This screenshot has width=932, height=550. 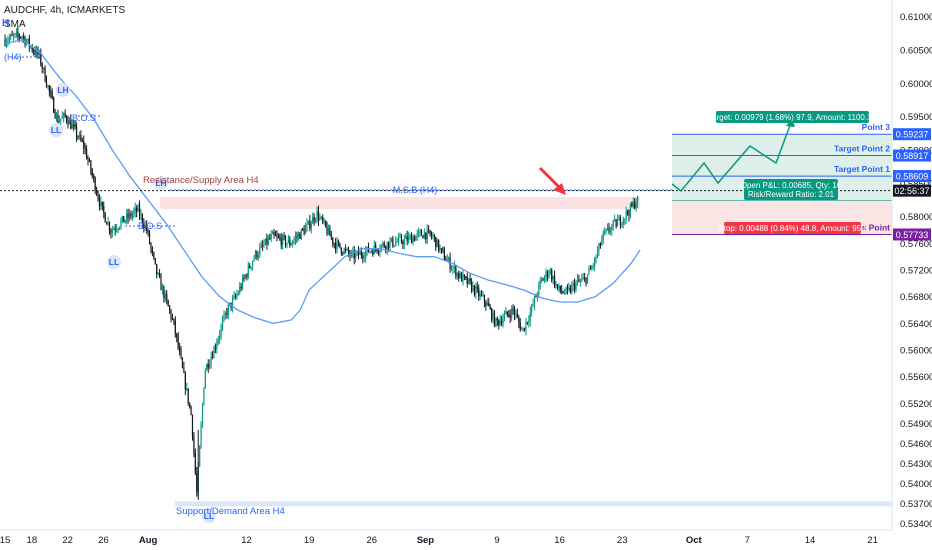 I want to click on ll3-label-bg, so click(x=209, y=516).